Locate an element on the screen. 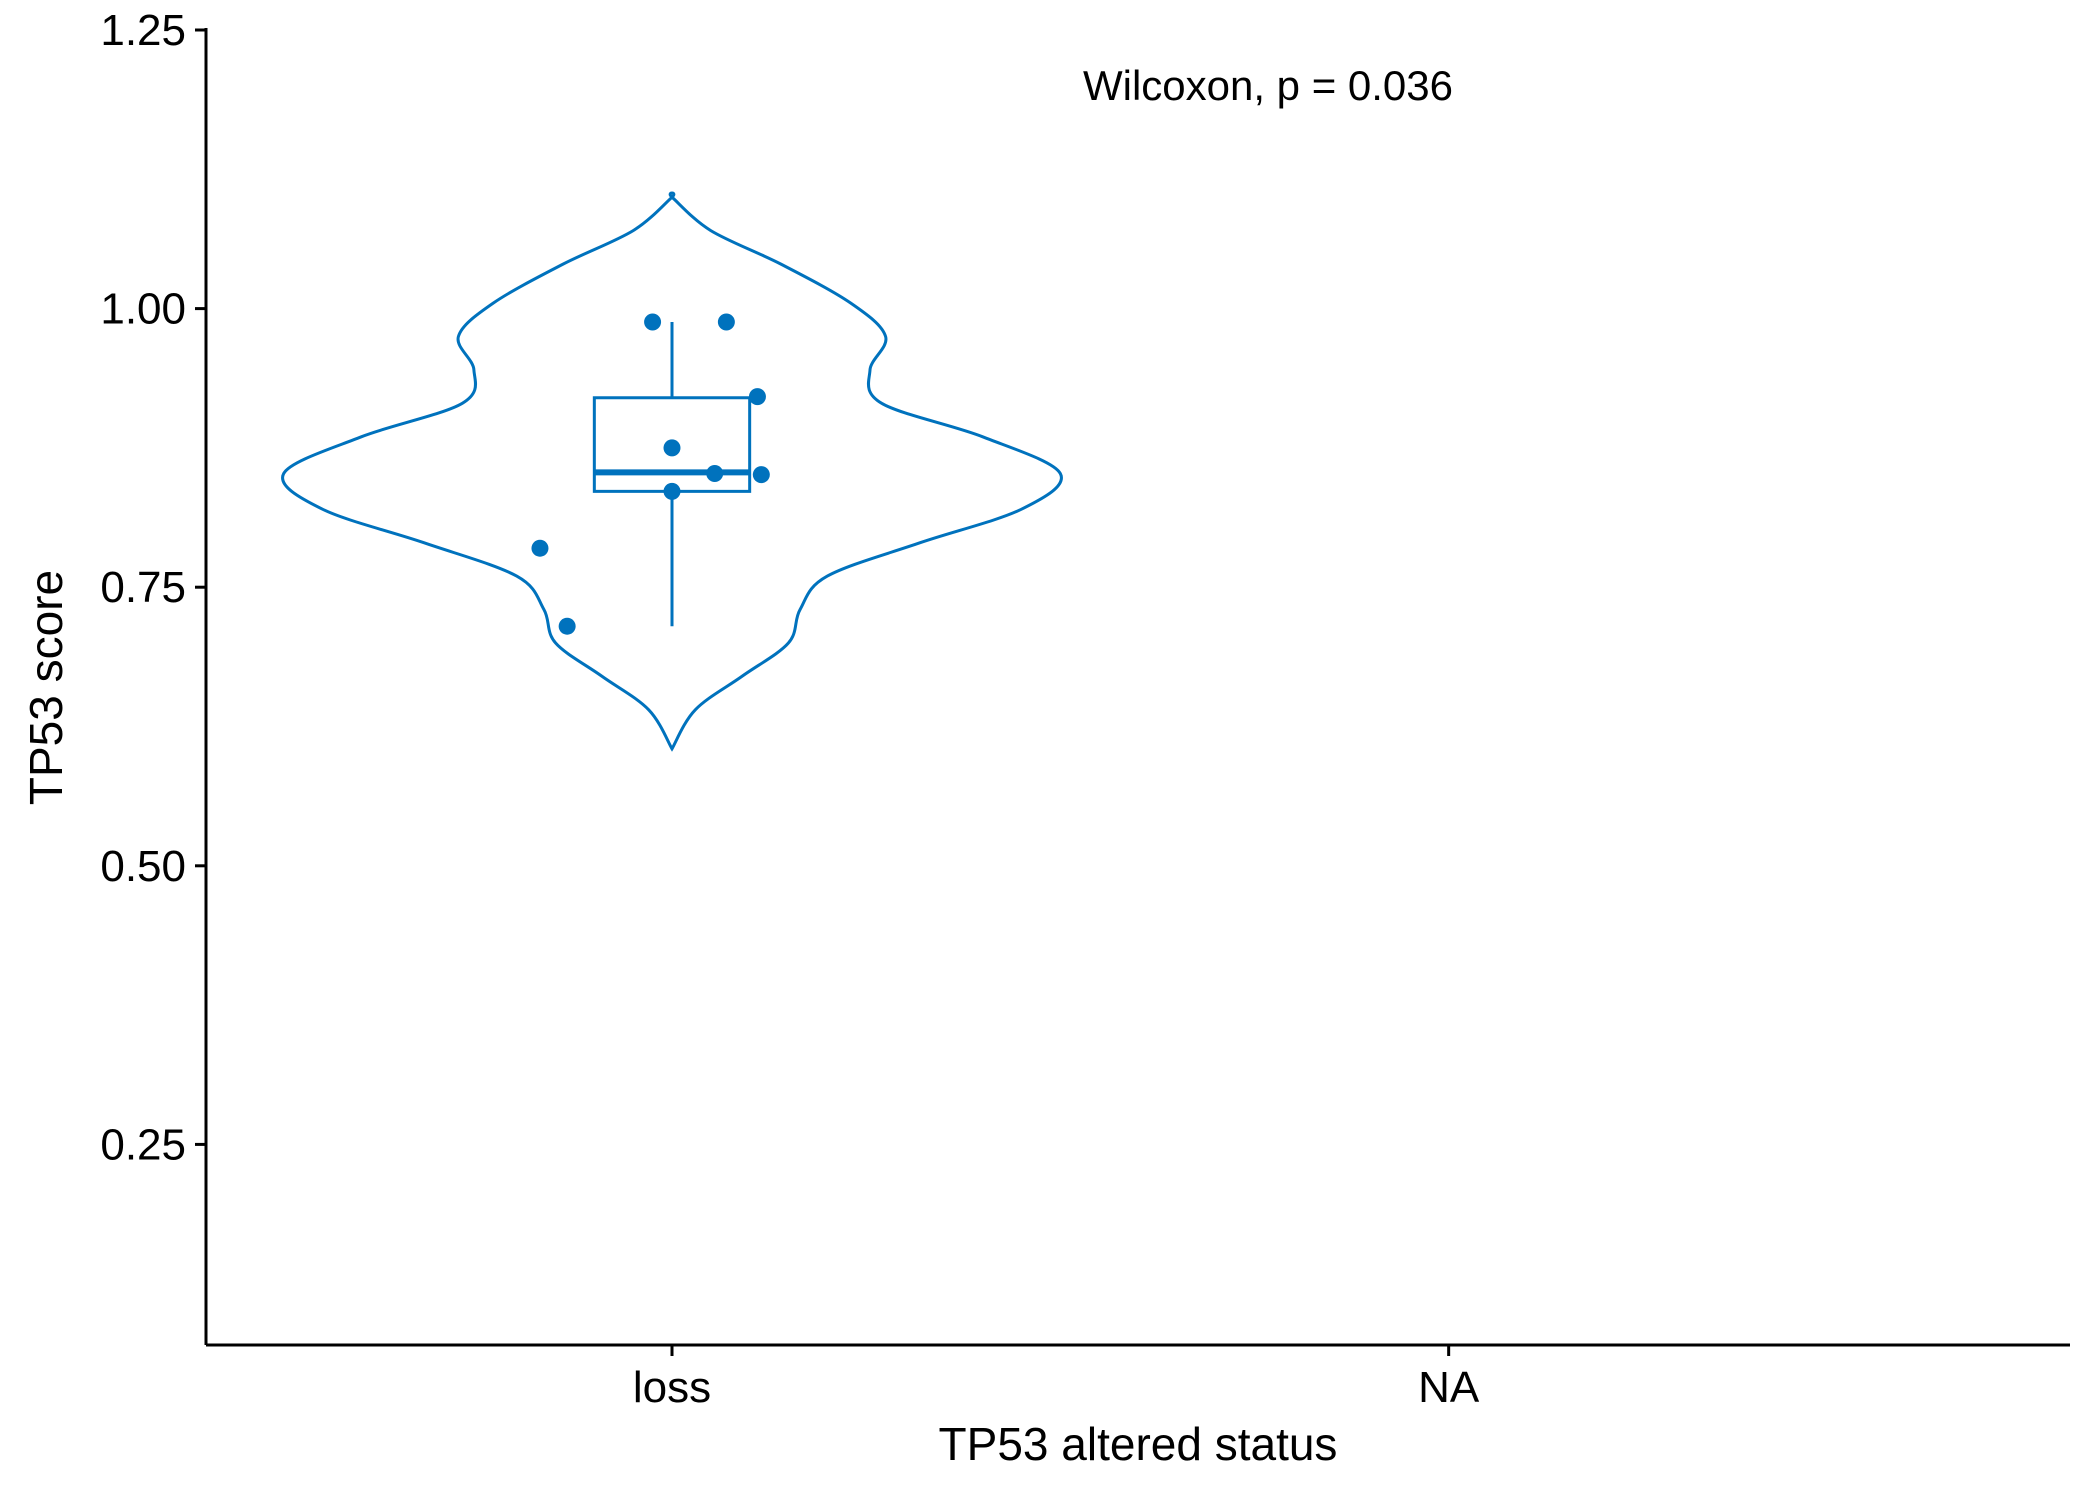  x-tick-label: loss is located at coordinates (672, 1387).